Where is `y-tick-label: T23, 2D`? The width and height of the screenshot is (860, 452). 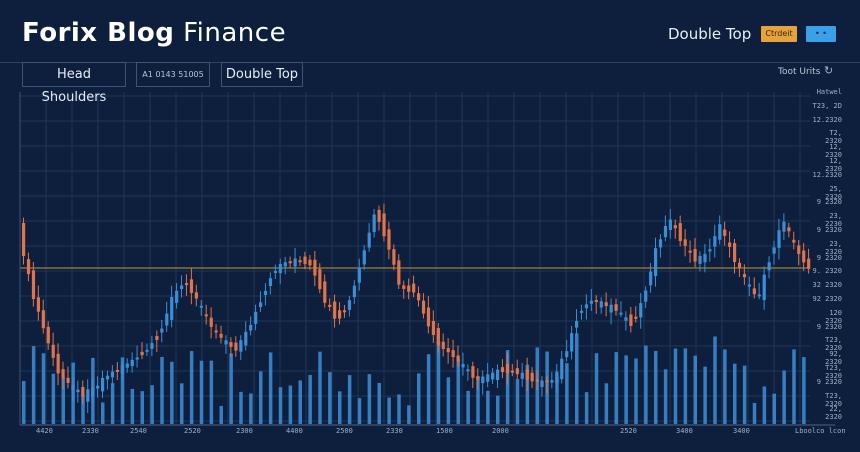 y-tick-label: T23, 2D is located at coordinates (827, 105).